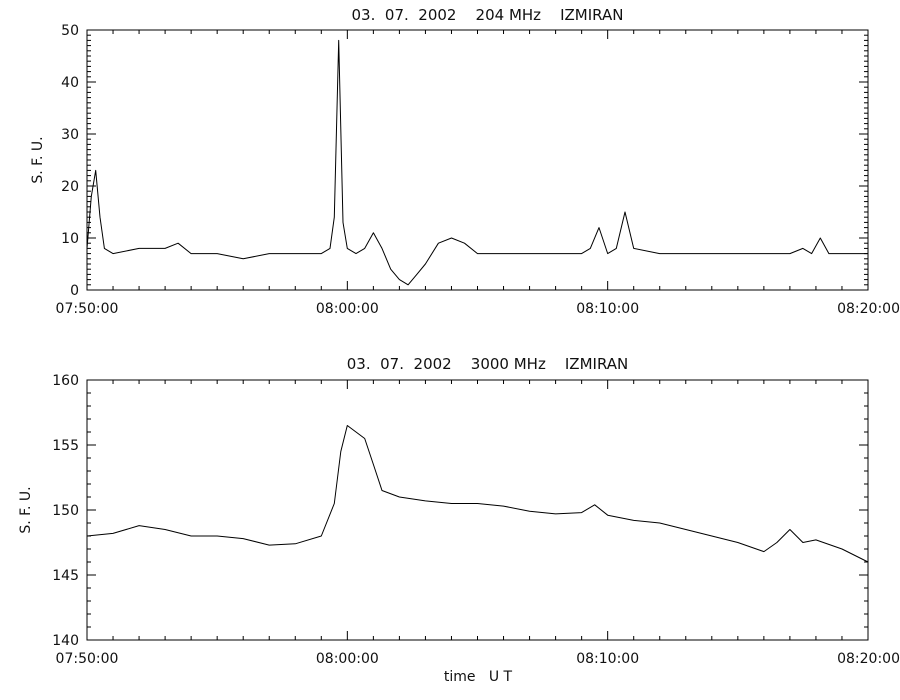 The width and height of the screenshot is (900, 700). What do you see at coordinates (70, 135) in the screenshot?
I see `chart-1-y-tick-label: 30` at bounding box center [70, 135].